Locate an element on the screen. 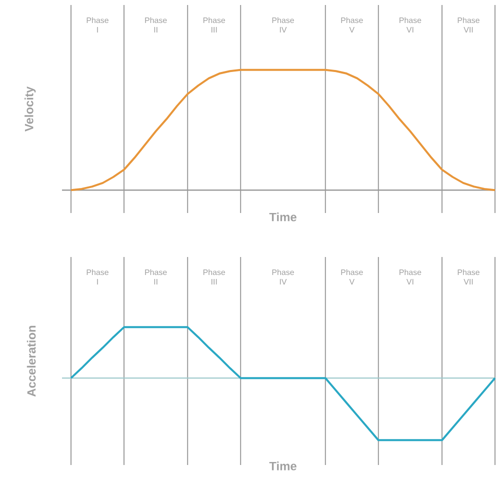  y-axis-title: Acceleration is located at coordinates (31, 361).